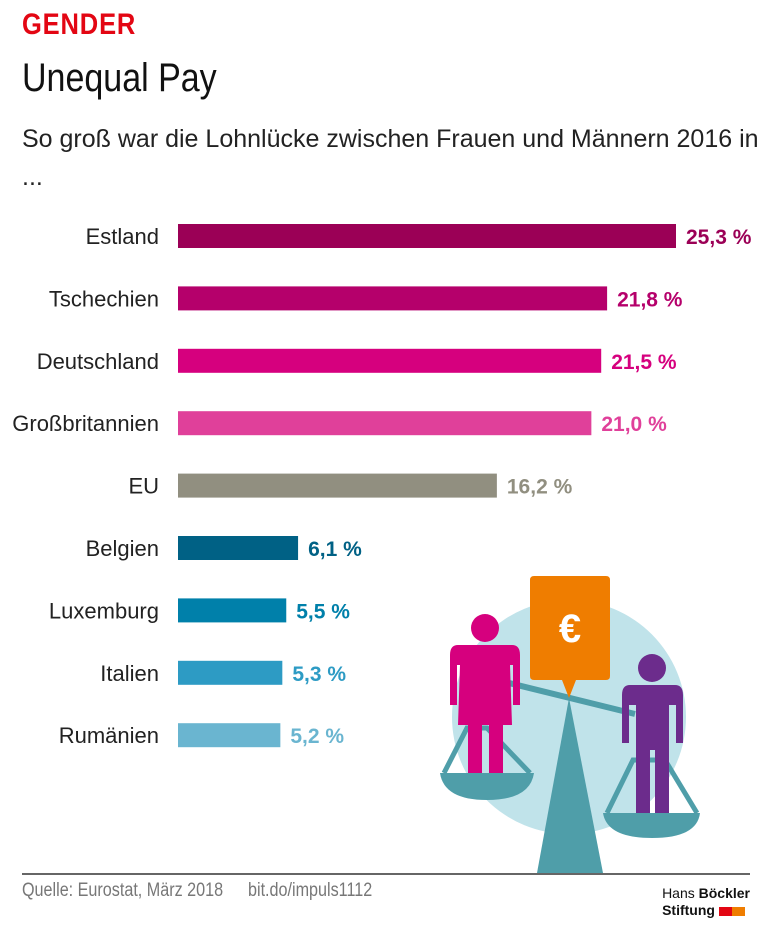 This screenshot has width=768, height=934. Describe the element at coordinates (335, 549) in the screenshot. I see `data-label: 6,1 %` at that location.